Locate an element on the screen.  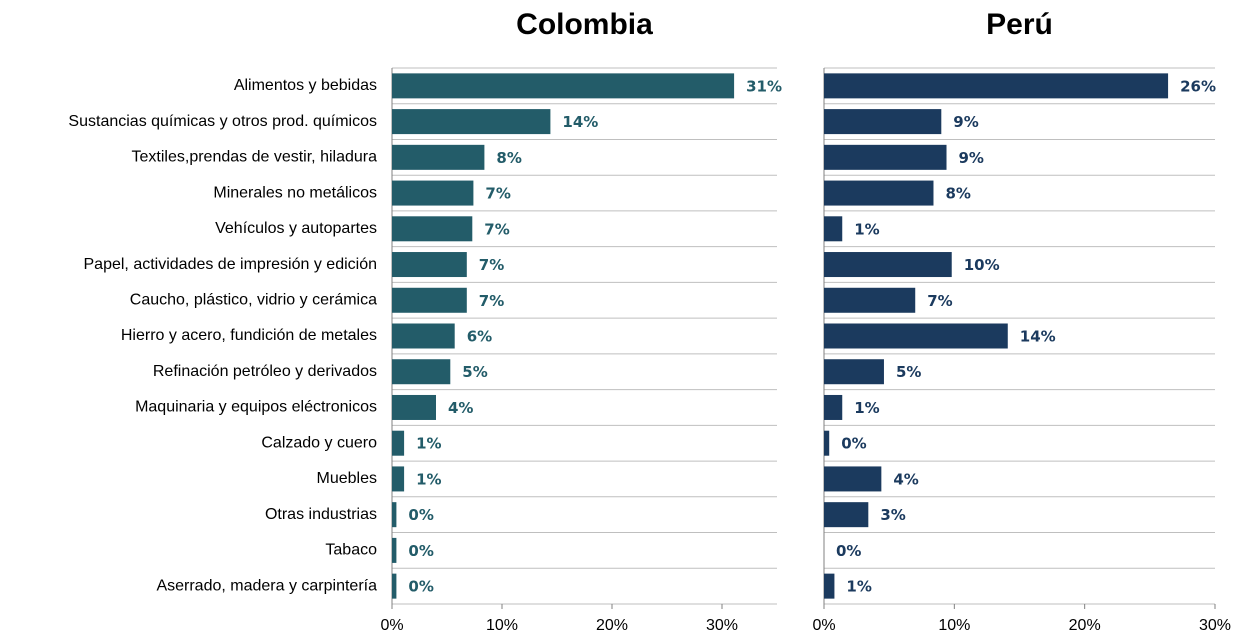
value-label: 6% is located at coordinates (479, 337).